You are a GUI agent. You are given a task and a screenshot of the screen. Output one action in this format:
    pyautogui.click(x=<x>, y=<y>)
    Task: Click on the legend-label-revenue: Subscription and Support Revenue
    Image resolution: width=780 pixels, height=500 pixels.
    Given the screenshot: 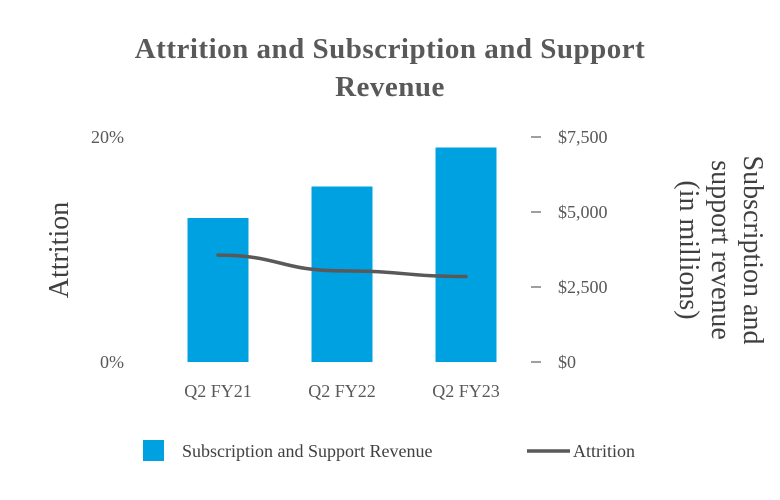 What is the action you would take?
    pyautogui.click(x=307, y=451)
    